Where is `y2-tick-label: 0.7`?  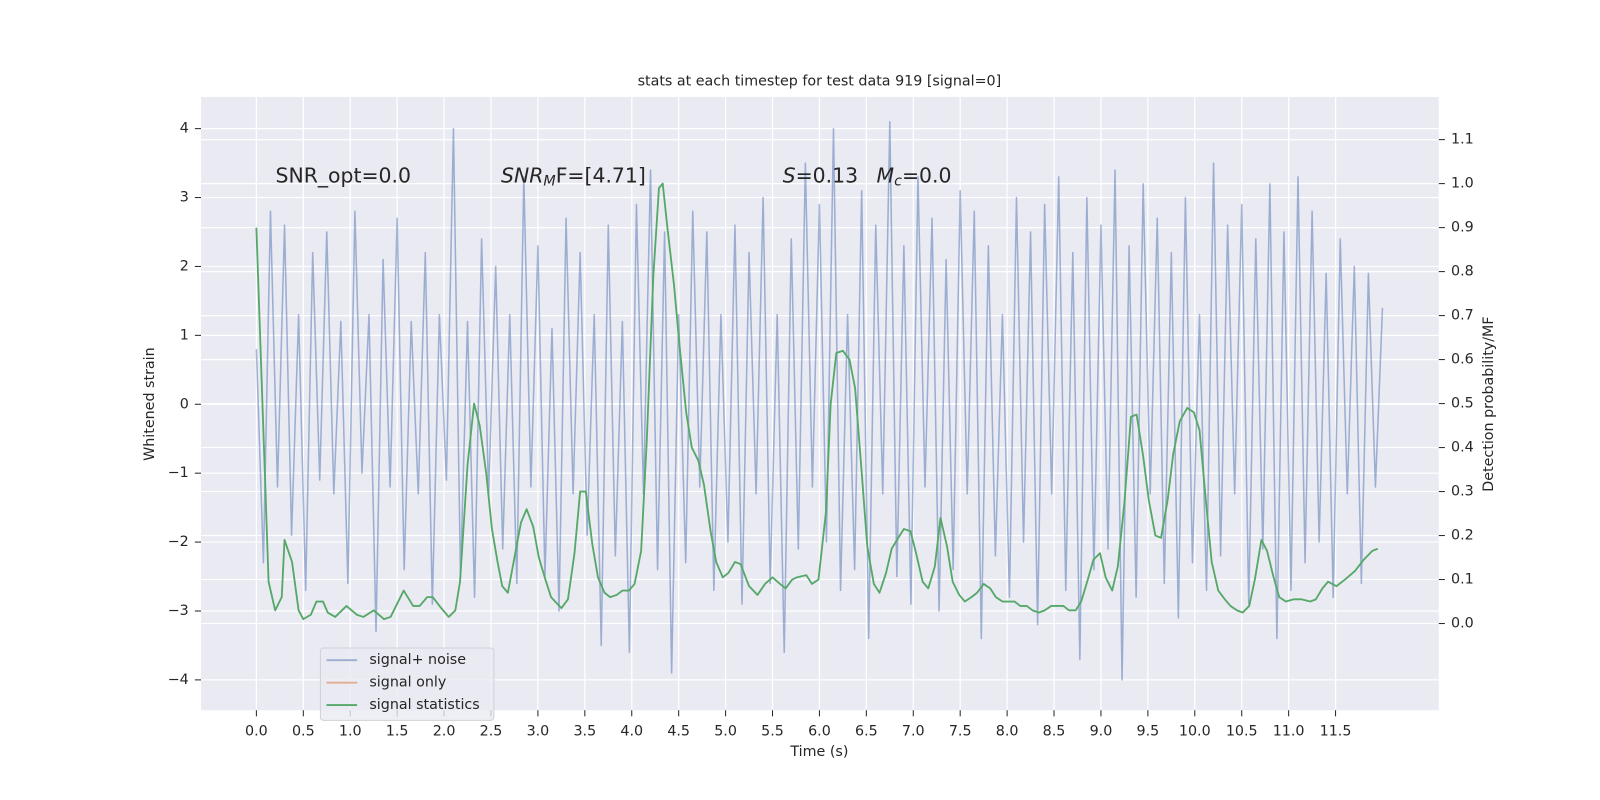 y2-tick-label: 0.7 is located at coordinates (1462, 316).